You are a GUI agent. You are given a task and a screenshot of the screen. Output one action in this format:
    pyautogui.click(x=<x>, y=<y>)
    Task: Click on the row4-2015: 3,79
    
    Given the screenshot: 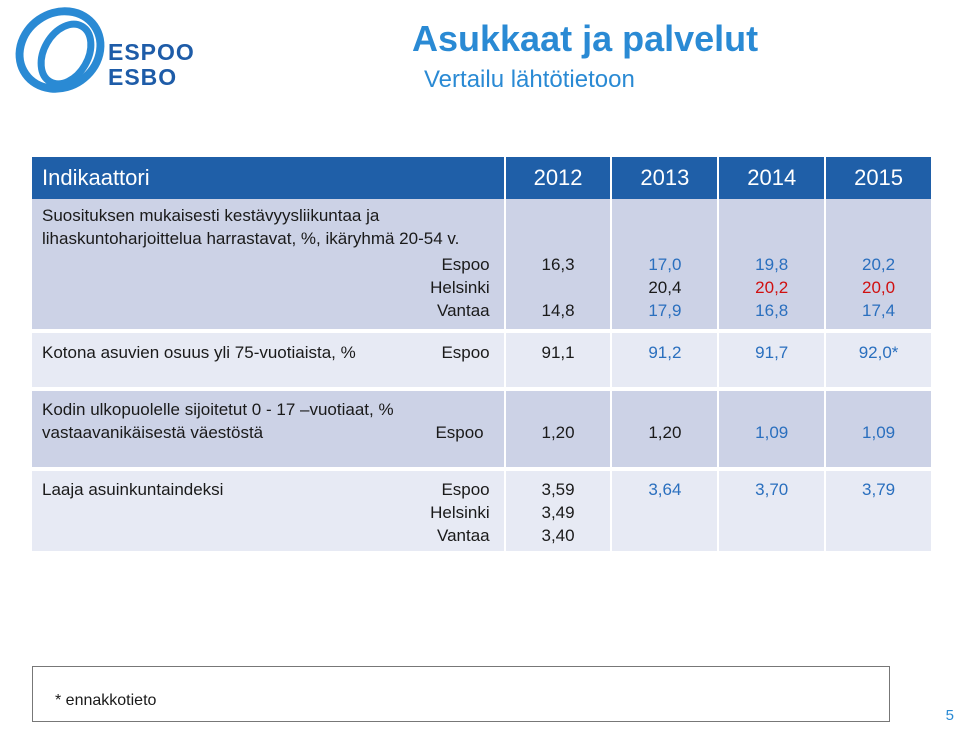 What is the action you would take?
    pyautogui.click(x=878, y=513)
    